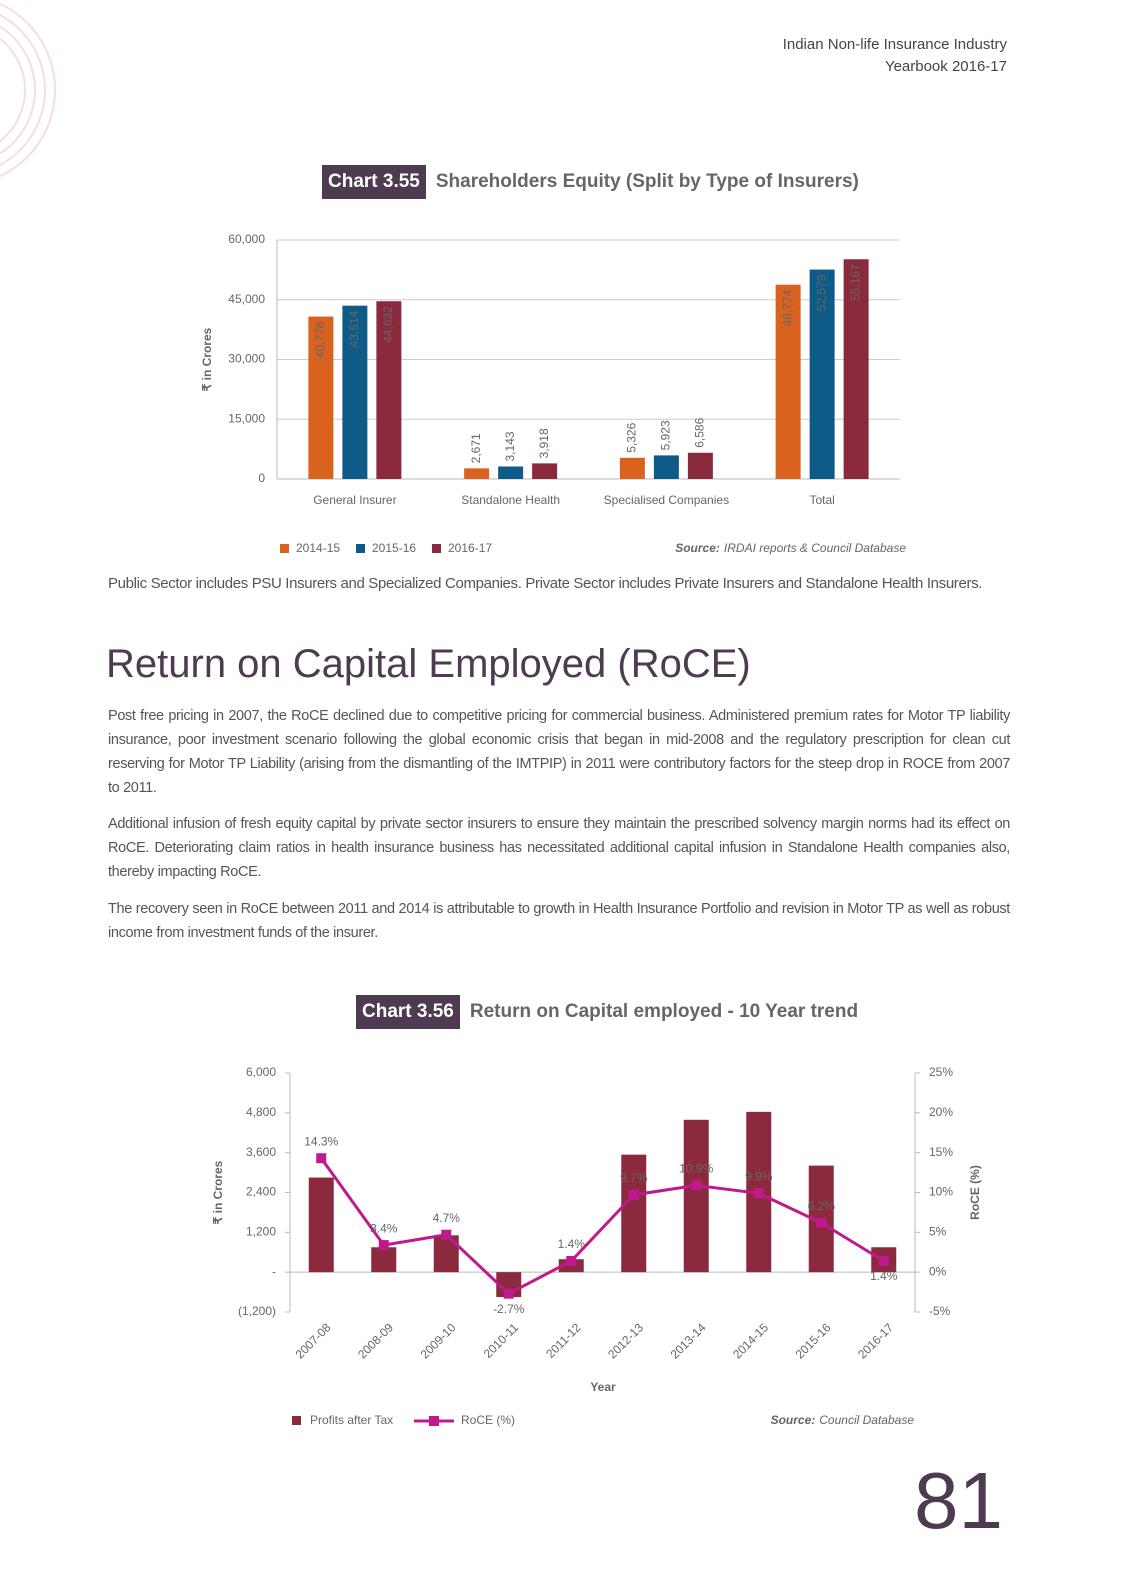 The image size is (1121, 1577). I want to click on legend-label: 2016-17, so click(470, 548).